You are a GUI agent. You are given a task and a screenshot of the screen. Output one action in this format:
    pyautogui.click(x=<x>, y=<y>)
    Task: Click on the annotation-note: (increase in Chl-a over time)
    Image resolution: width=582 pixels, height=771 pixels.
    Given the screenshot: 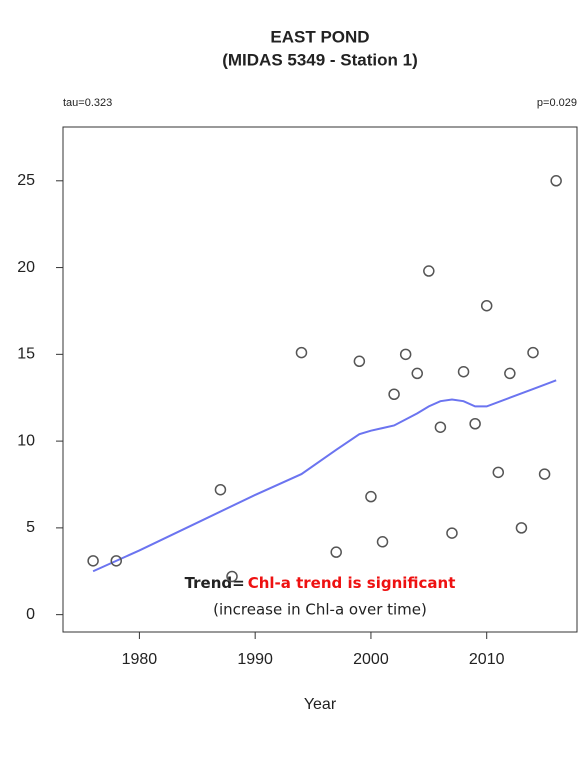 What is the action you would take?
    pyautogui.click(x=320, y=610)
    